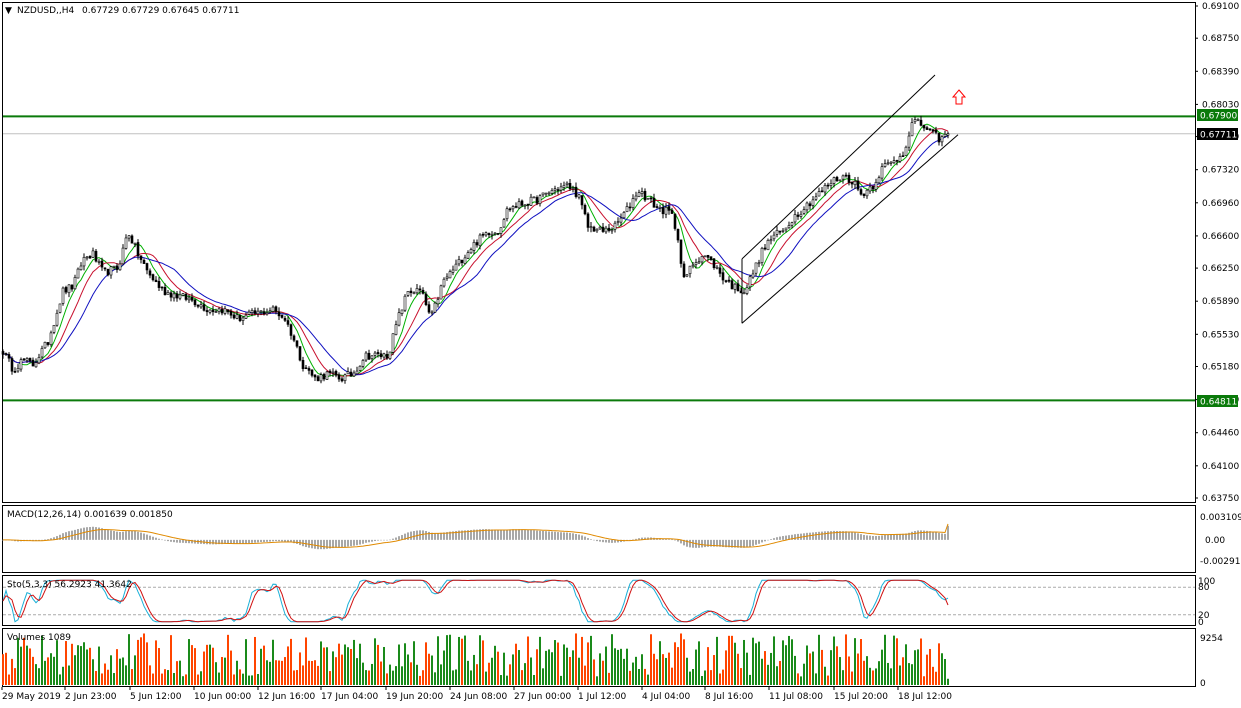  I want to click on macd-pane, so click(599, 539).